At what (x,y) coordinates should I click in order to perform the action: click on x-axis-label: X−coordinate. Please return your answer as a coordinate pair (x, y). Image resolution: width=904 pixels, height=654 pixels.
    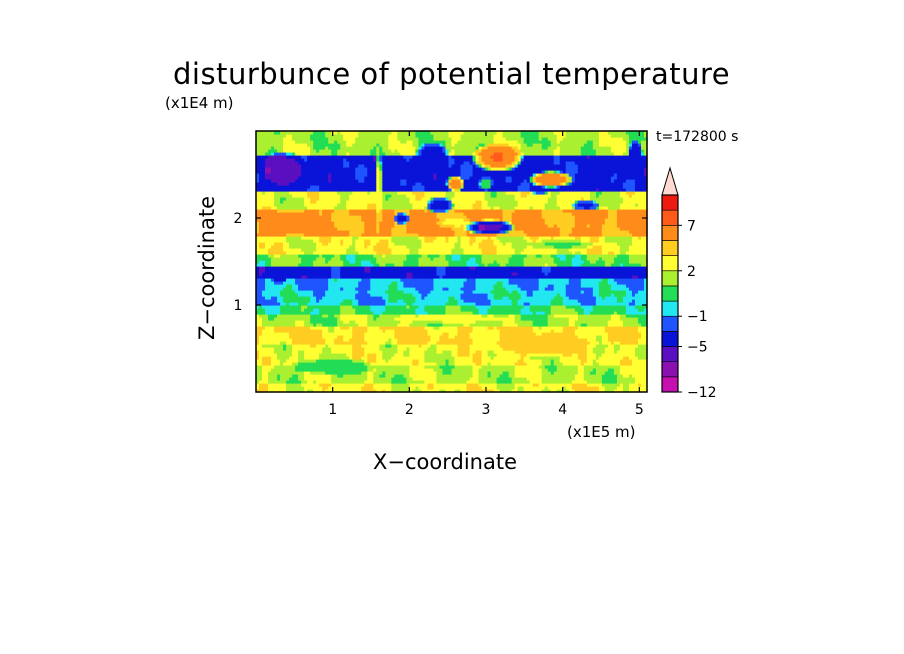
    Looking at the image, I should click on (445, 462).